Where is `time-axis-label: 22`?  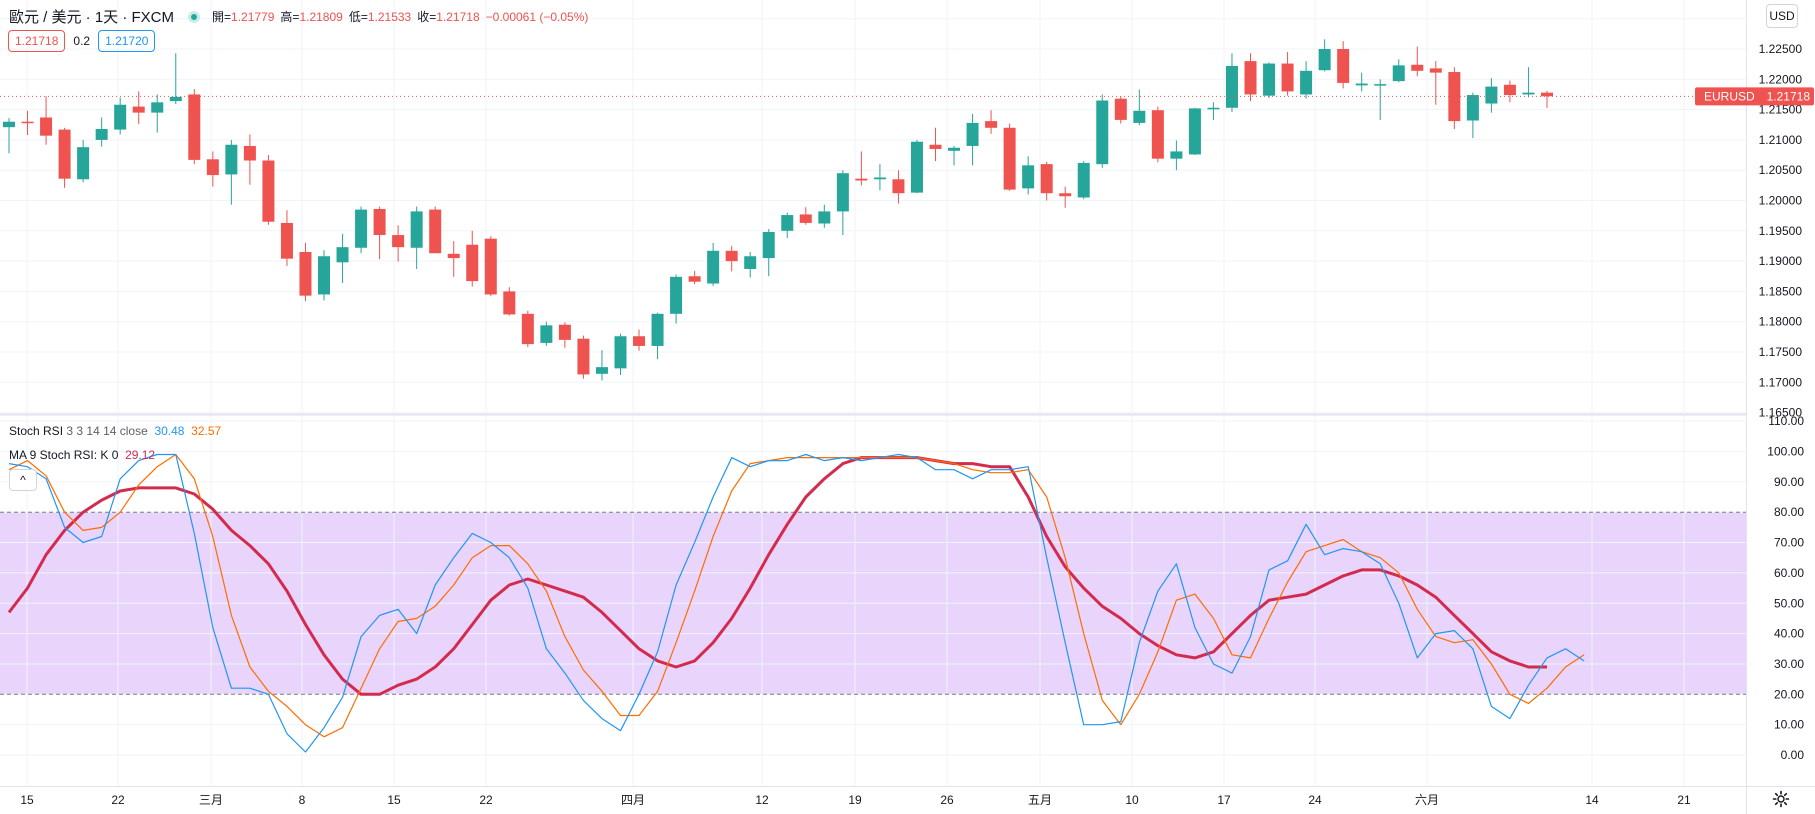
time-axis-label: 22 is located at coordinates (486, 800).